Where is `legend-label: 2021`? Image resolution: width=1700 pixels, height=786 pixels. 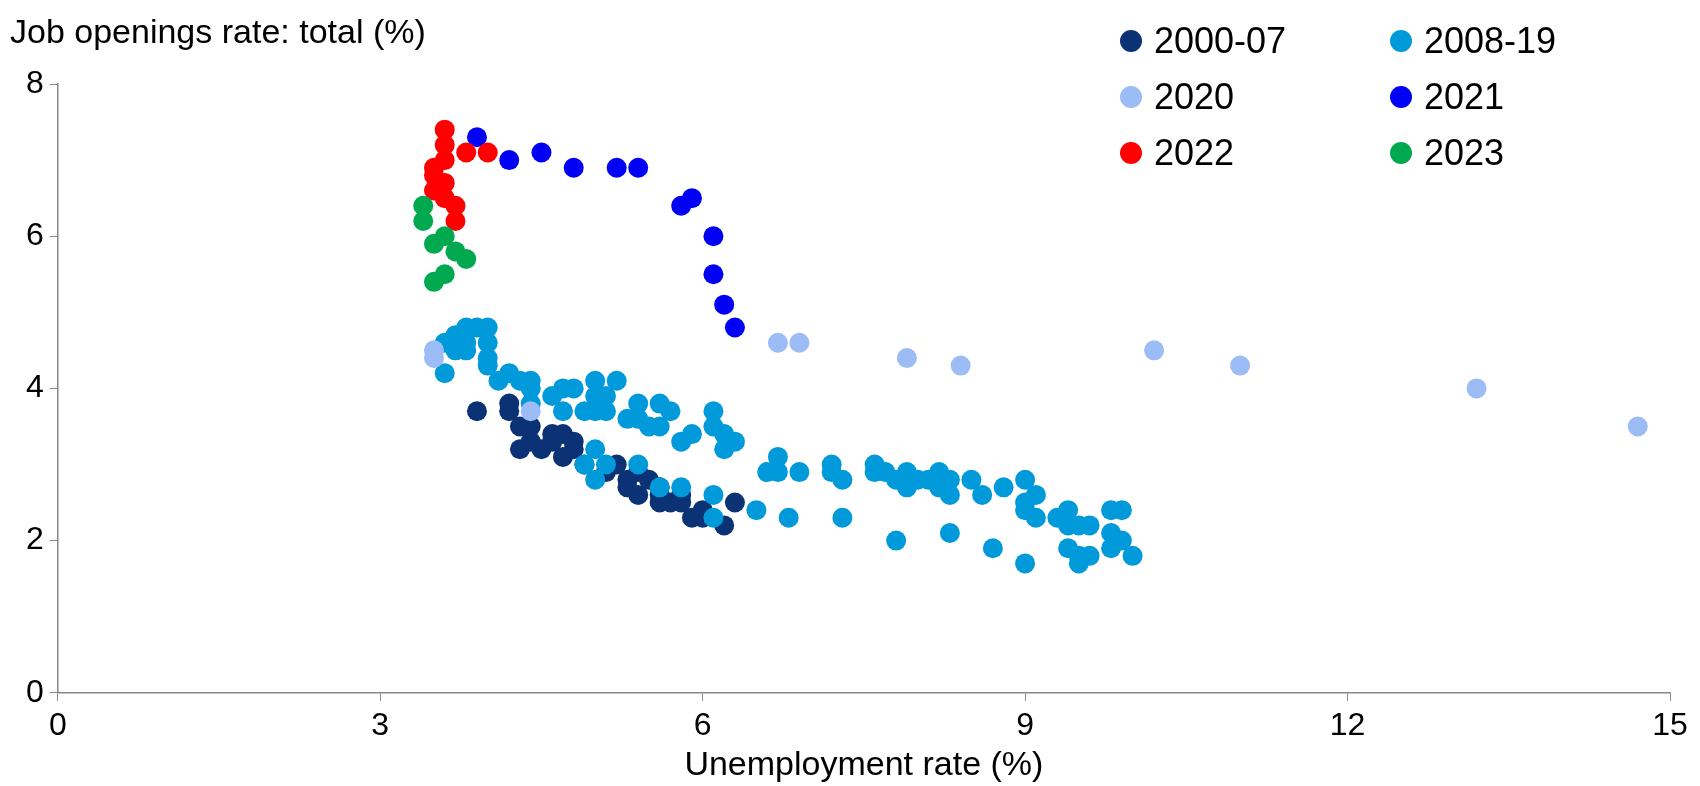 legend-label: 2021 is located at coordinates (1464, 97).